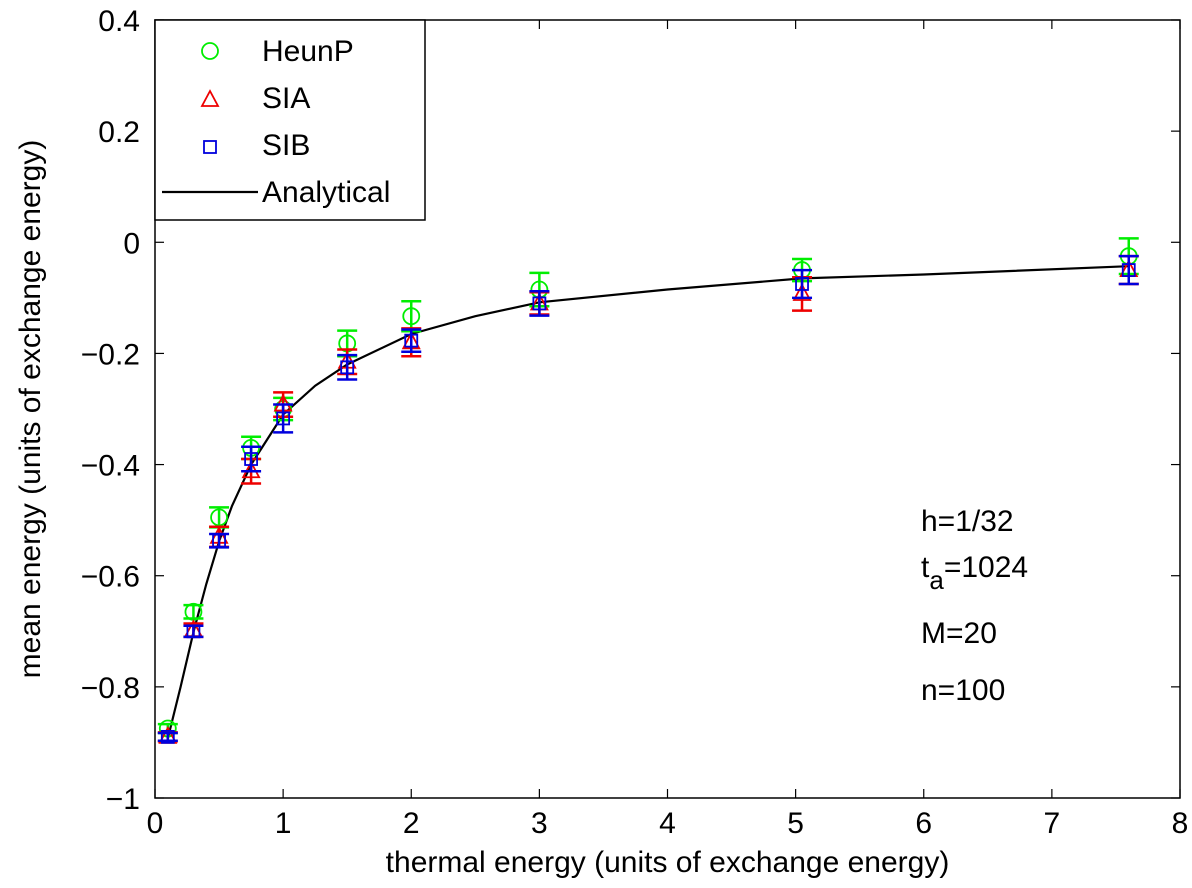 This screenshot has width=1192, height=888. Describe the element at coordinates (308, 51) in the screenshot. I see `legend-label-heunp: HeunP` at that location.